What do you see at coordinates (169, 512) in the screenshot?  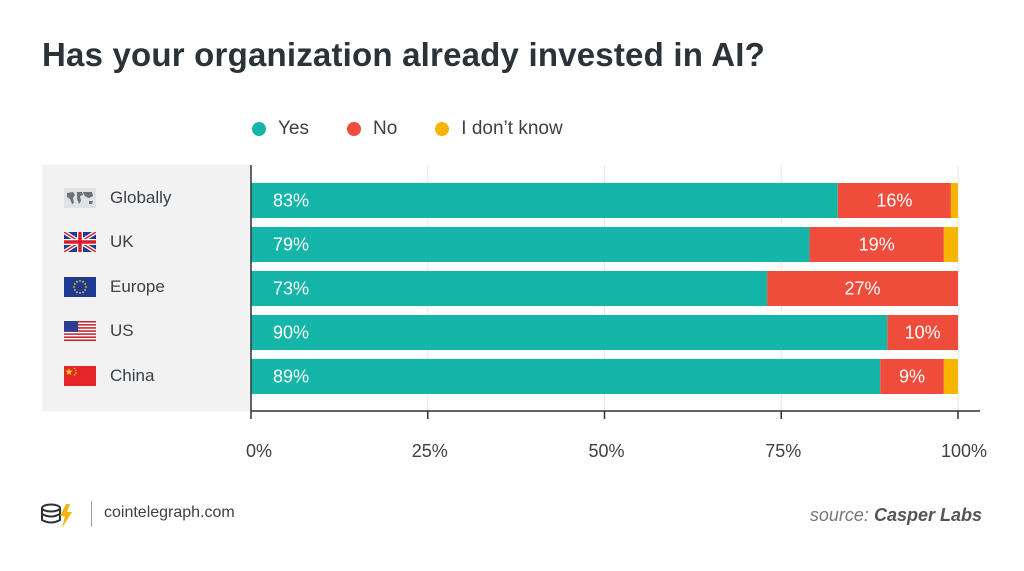 I see `footer-site-link: cointelegraph.com` at bounding box center [169, 512].